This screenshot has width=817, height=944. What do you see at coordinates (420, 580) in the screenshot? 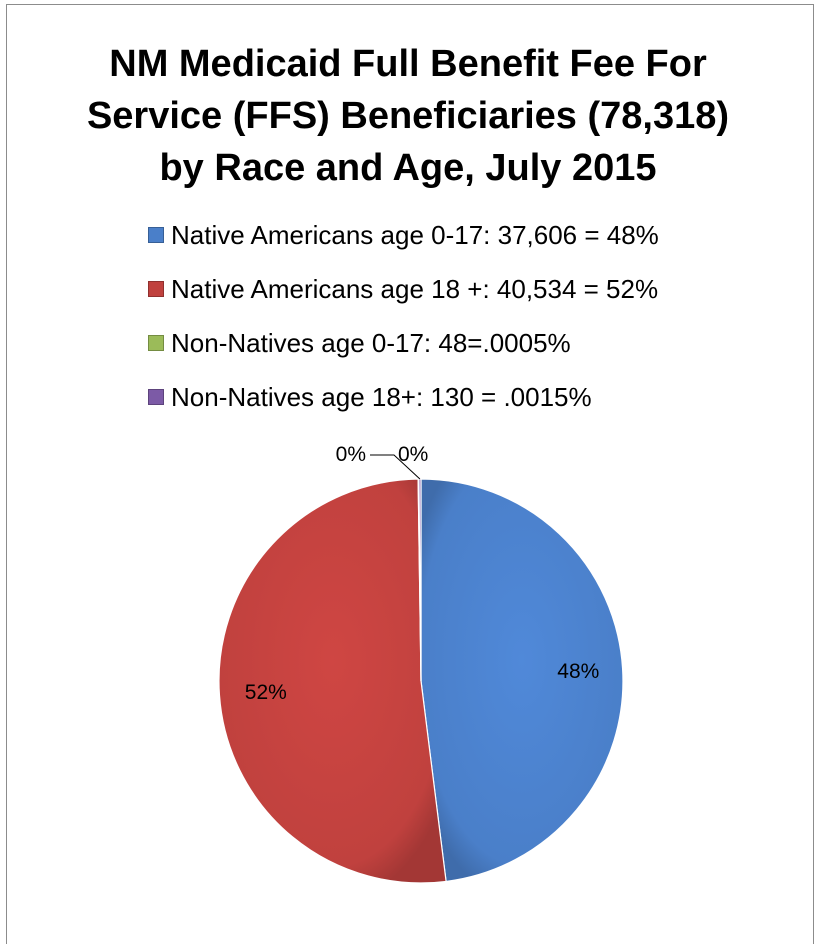
I see `pie-slice-non-native-18-plus` at bounding box center [420, 580].